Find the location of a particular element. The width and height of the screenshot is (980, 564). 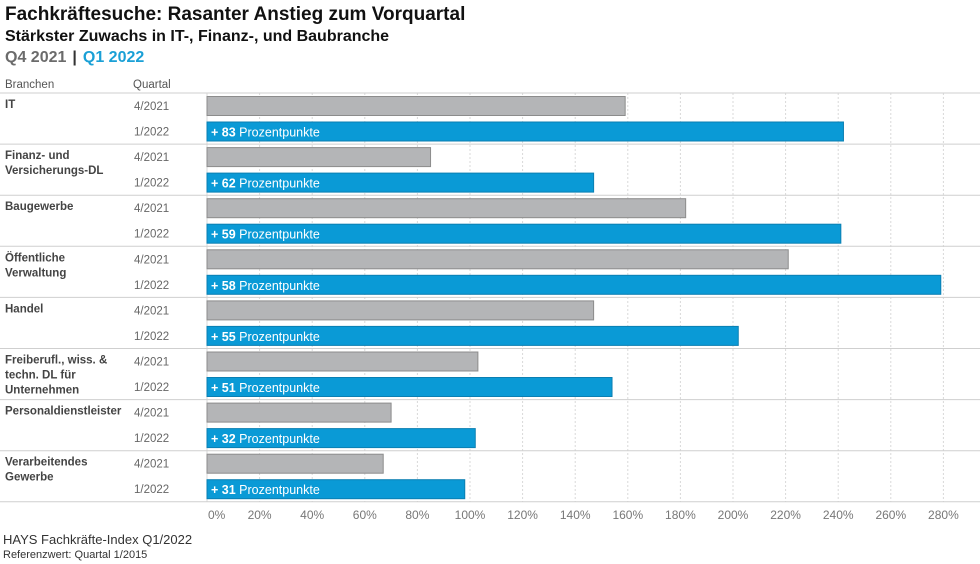

bar-annotation: + 51 Prozentpunkte is located at coordinates (265, 388).